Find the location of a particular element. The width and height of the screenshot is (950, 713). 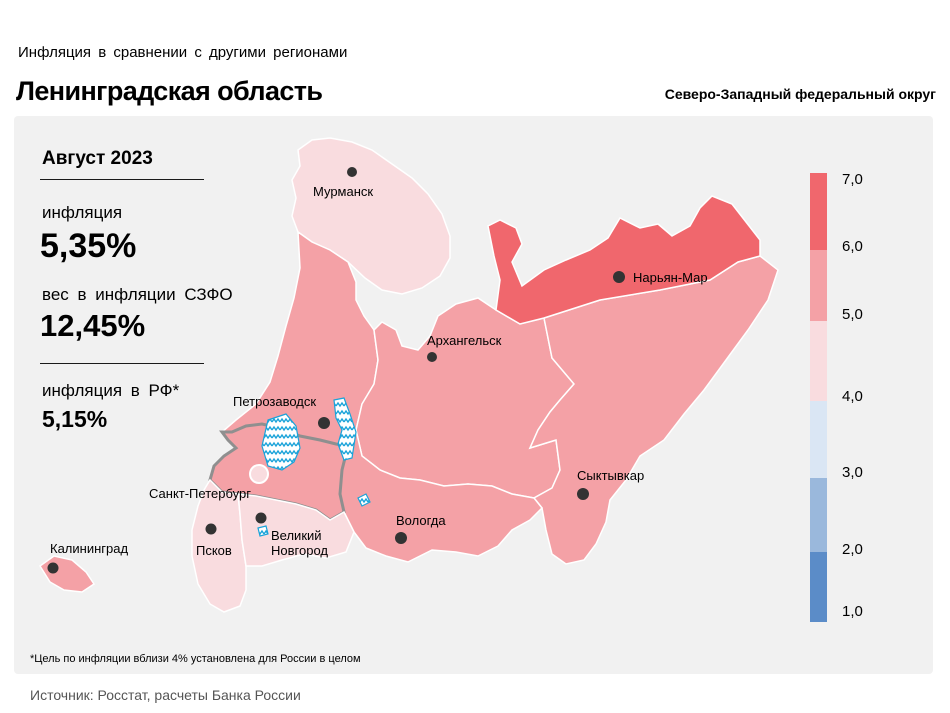

region-novgorod is located at coordinates (296, 530).